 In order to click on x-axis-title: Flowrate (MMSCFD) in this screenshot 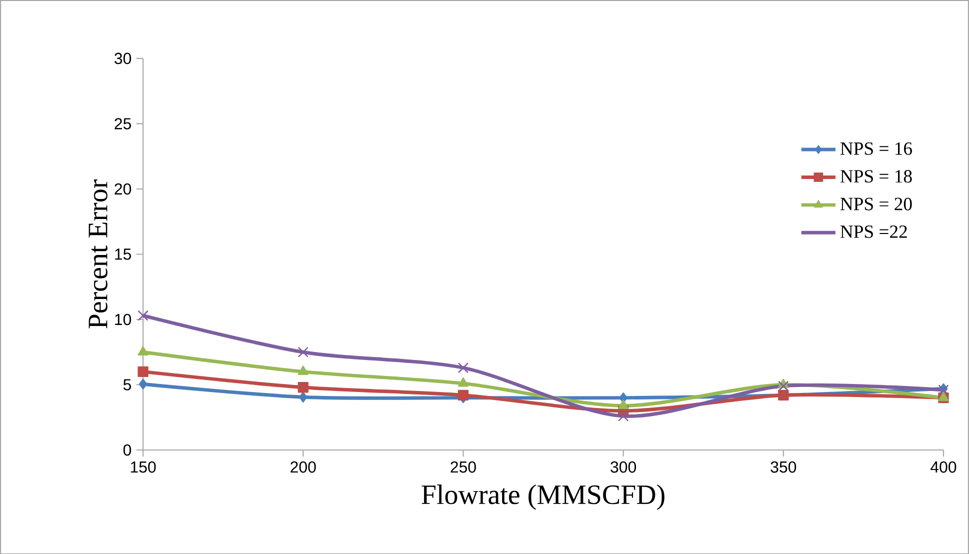, I will do `click(543, 497)`.